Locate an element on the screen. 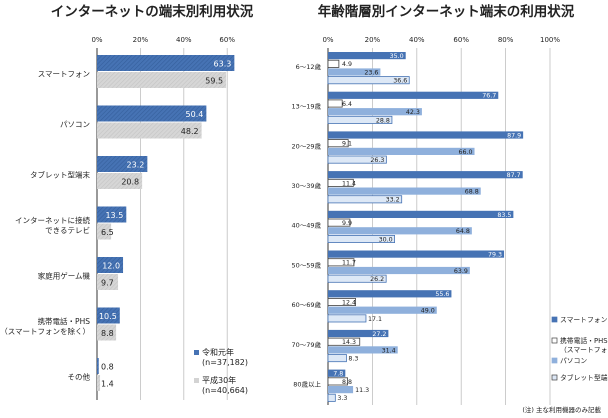  chart-right-legend-swatch-pc is located at coordinates (554, 360).